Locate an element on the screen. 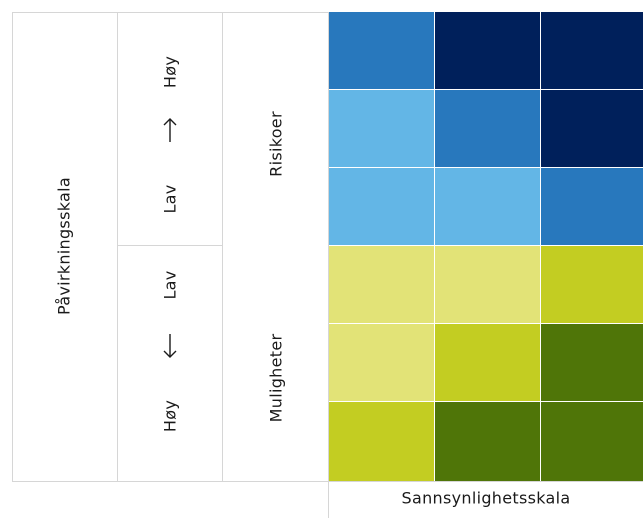 This screenshot has height=518, width=643. divider-3-line is located at coordinates (328, 265).